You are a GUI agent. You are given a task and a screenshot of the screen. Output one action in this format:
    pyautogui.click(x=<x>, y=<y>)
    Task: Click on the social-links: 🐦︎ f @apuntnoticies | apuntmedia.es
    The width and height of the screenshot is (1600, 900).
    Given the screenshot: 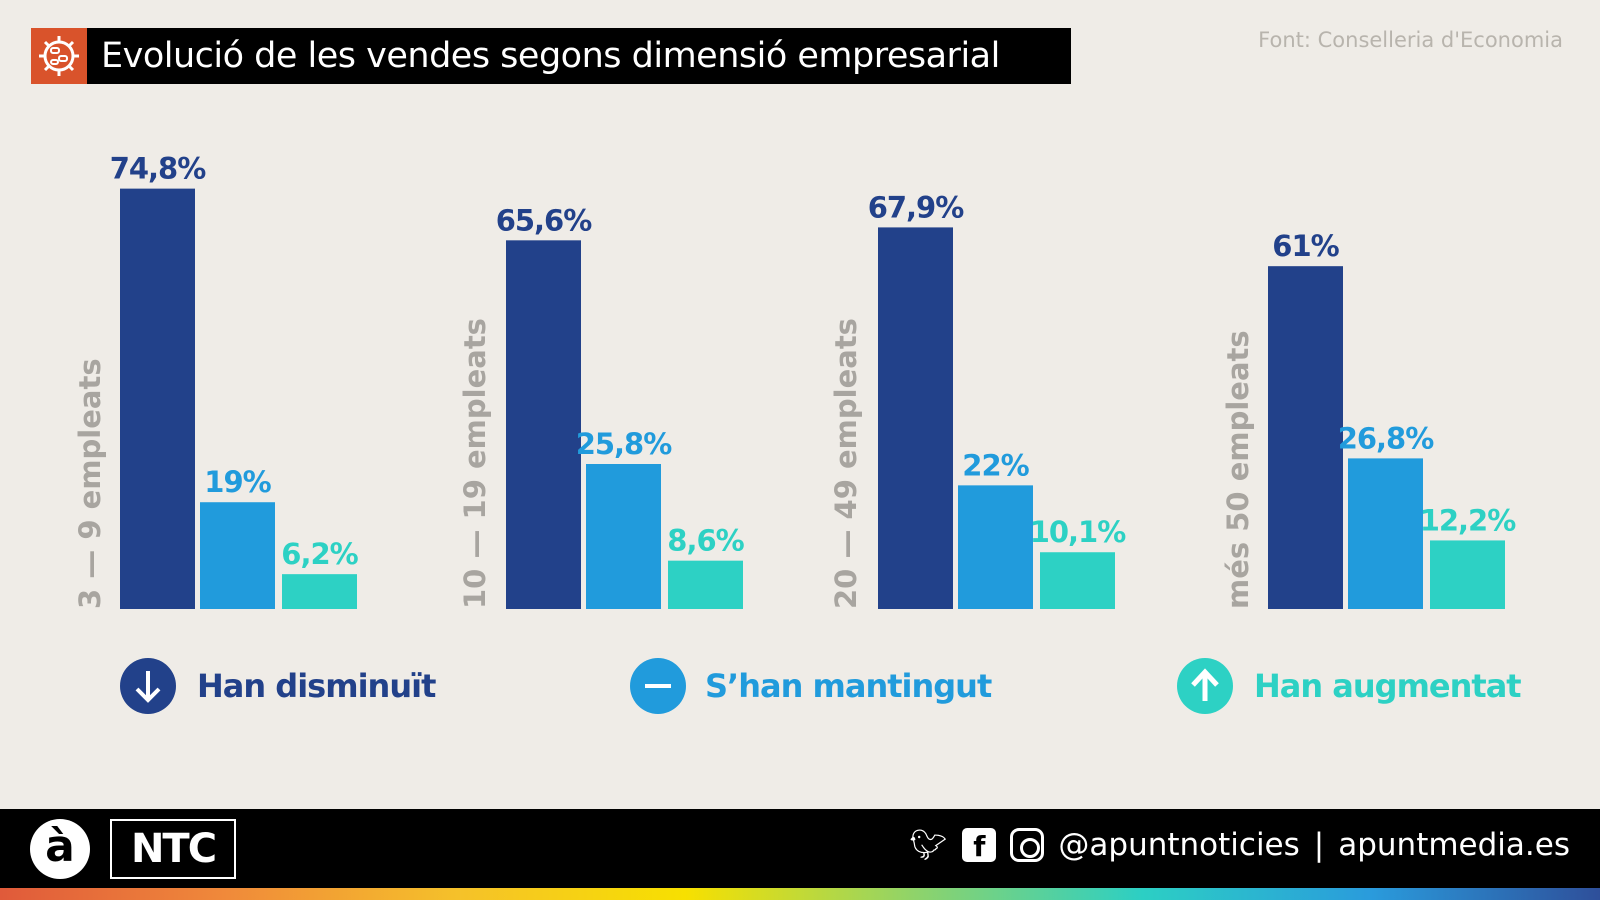 What is the action you would take?
    pyautogui.click(x=1239, y=845)
    